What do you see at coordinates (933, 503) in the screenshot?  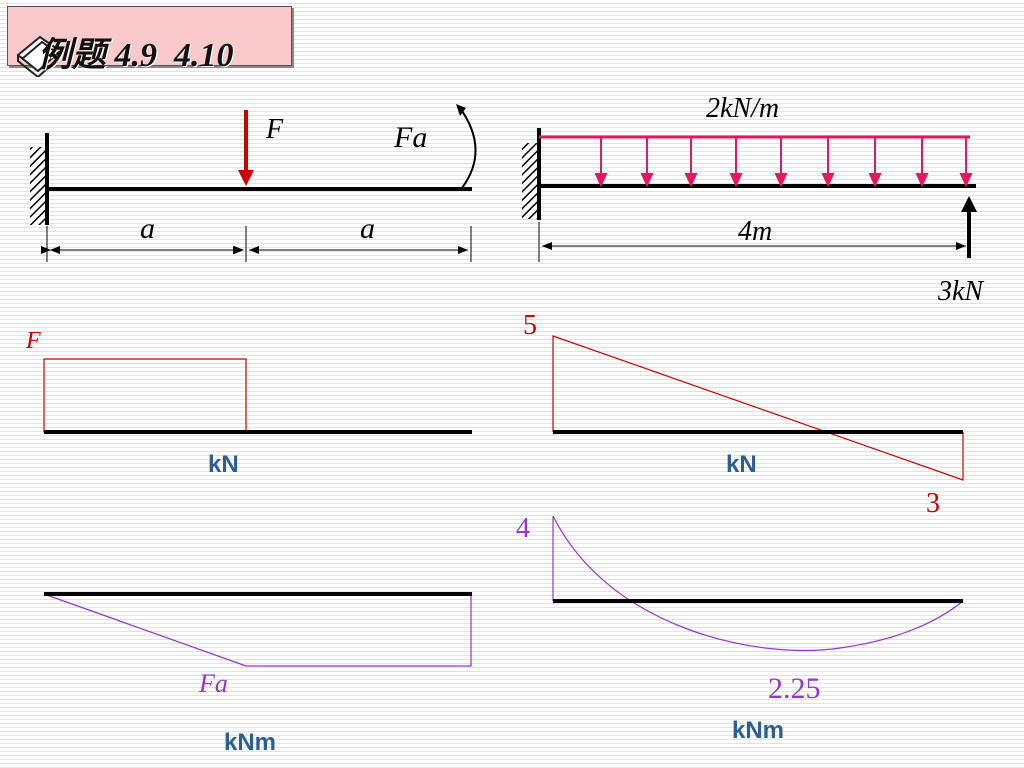 I see `shear-min-label: 3` at bounding box center [933, 503].